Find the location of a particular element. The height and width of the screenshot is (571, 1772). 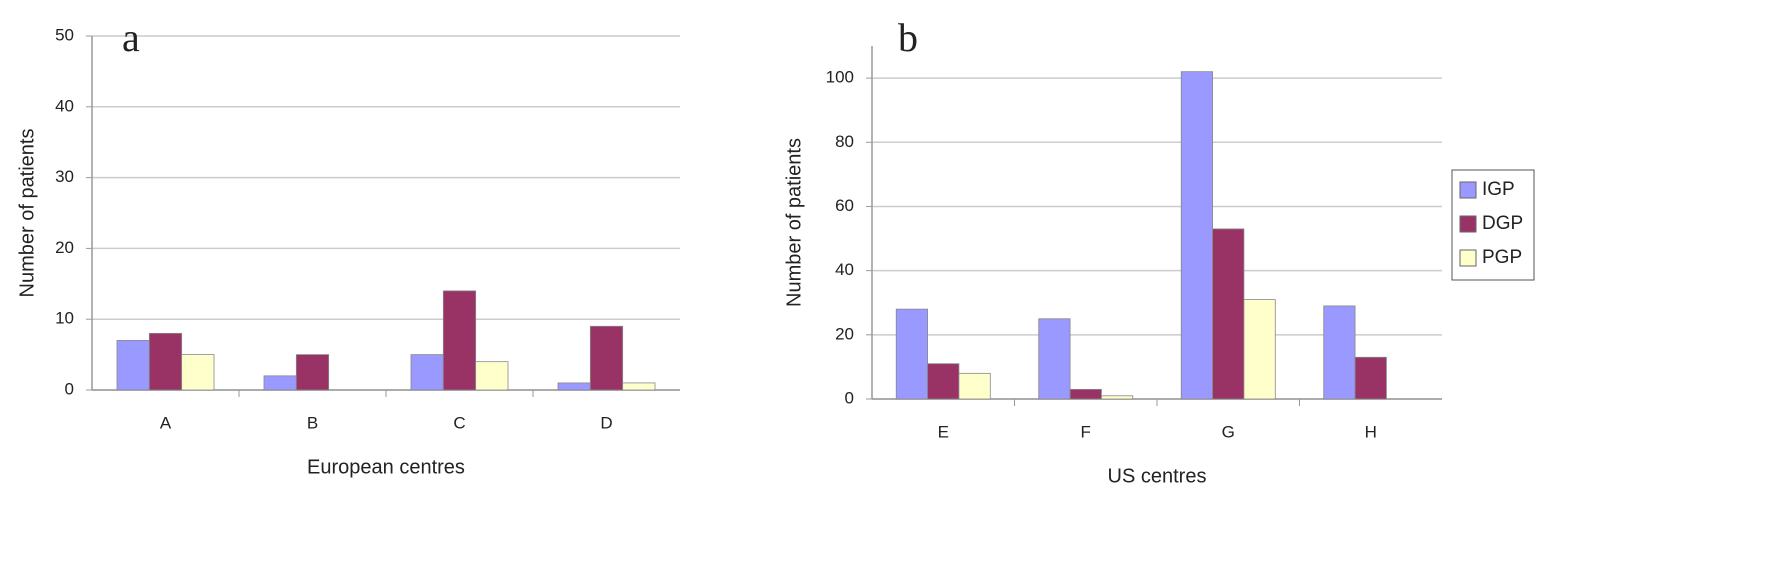

y-tick-label: 100 is located at coordinates (840, 77).